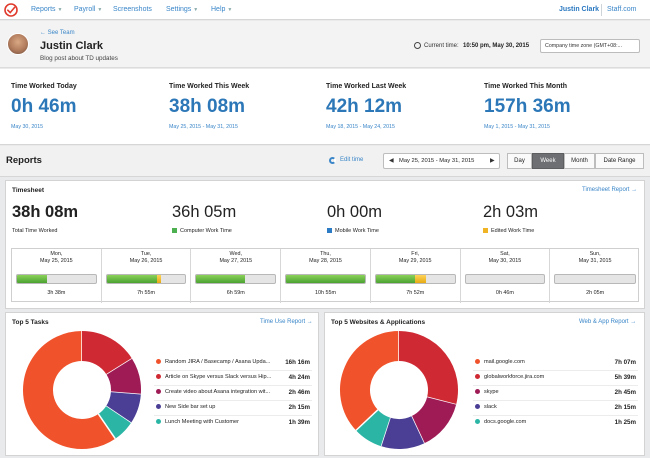 This screenshot has width=650, height=458. What do you see at coordinates (332, 160) in the screenshot?
I see `edit-time-icon` at bounding box center [332, 160].